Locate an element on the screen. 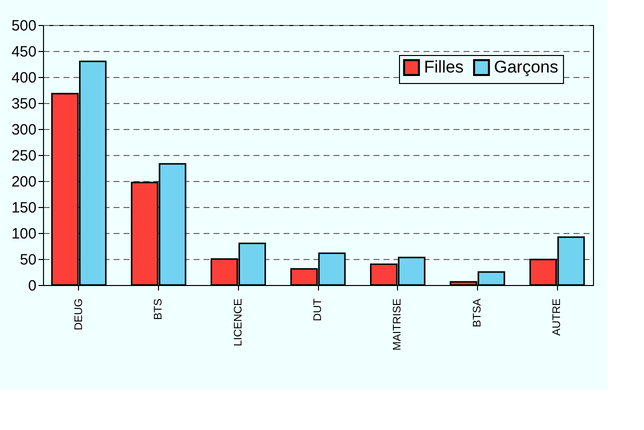 Image resolution: width=644 pixels, height=430 pixels. y-tick-label: 50 is located at coordinates (28, 260).